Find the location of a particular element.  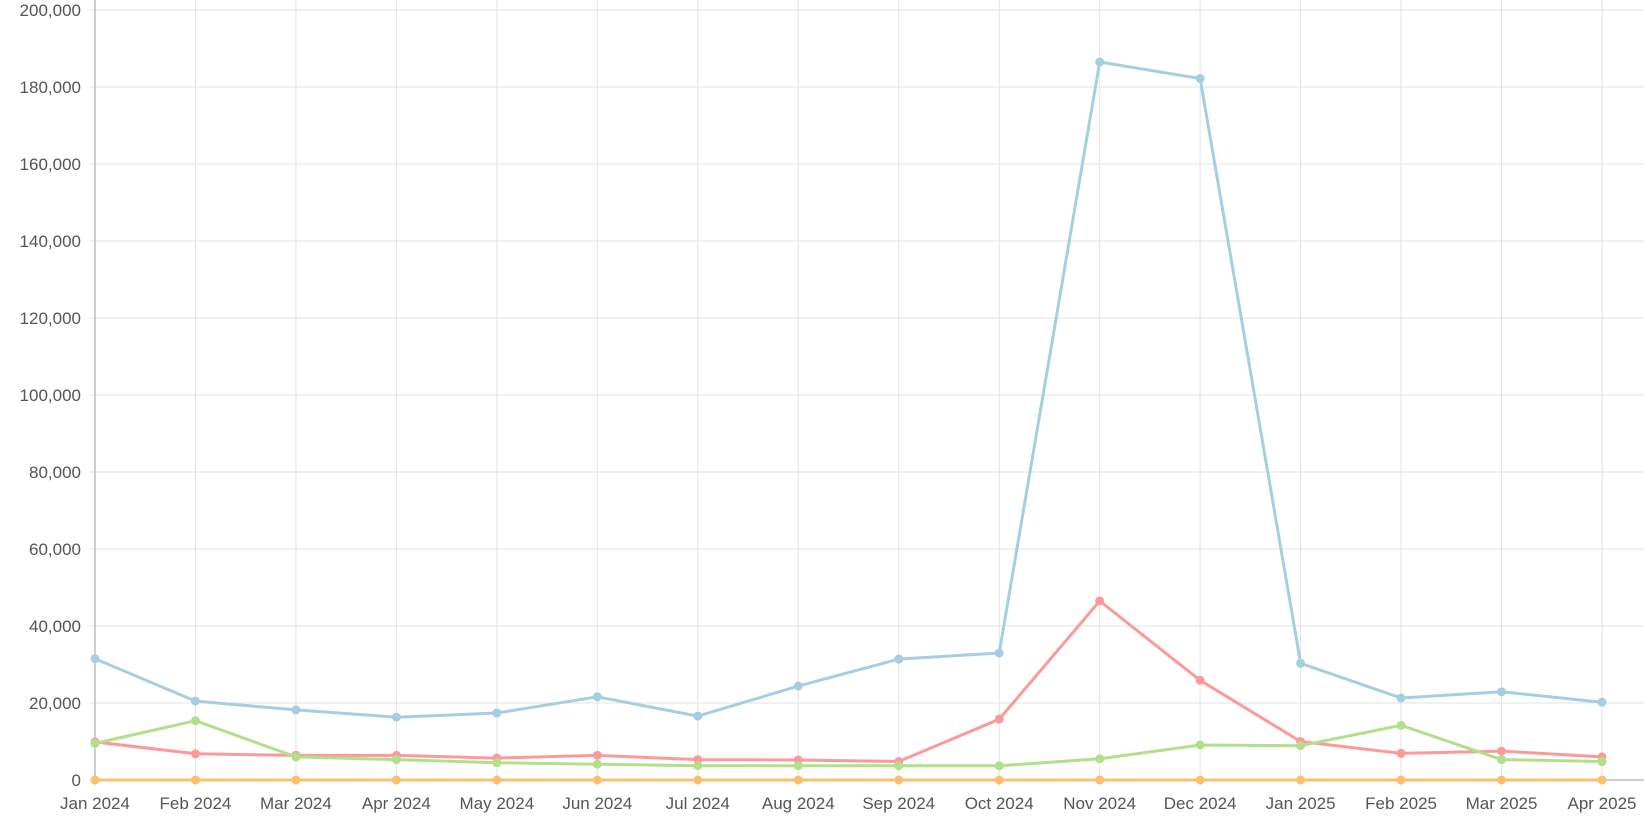

x-tick-label: Jan 2024 is located at coordinates (95, 803).